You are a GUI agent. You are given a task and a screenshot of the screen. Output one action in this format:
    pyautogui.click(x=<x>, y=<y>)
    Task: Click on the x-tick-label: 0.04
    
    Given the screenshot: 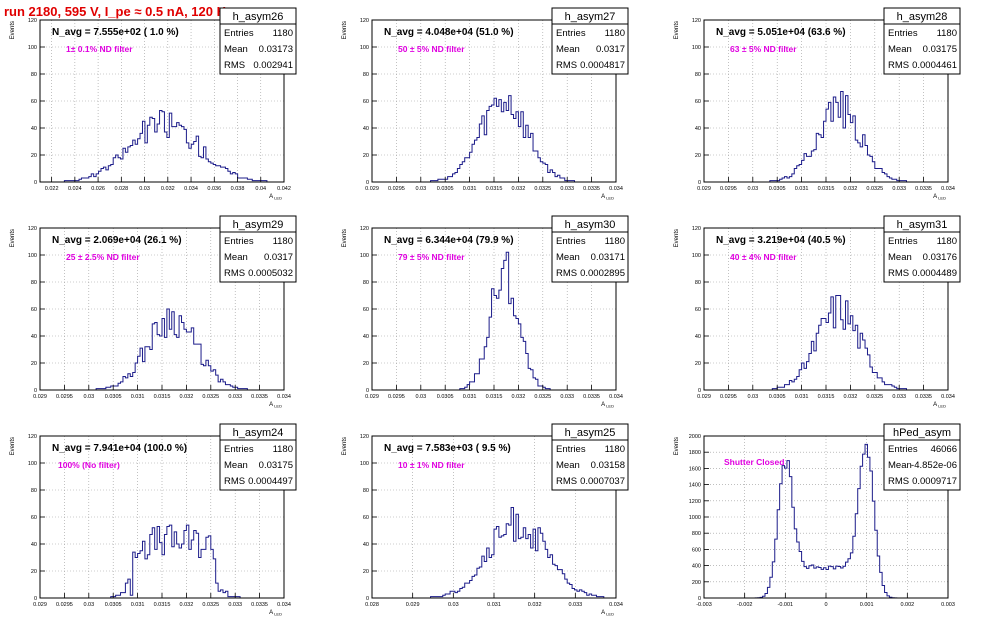 What is the action you would take?
    pyautogui.click(x=260, y=189)
    